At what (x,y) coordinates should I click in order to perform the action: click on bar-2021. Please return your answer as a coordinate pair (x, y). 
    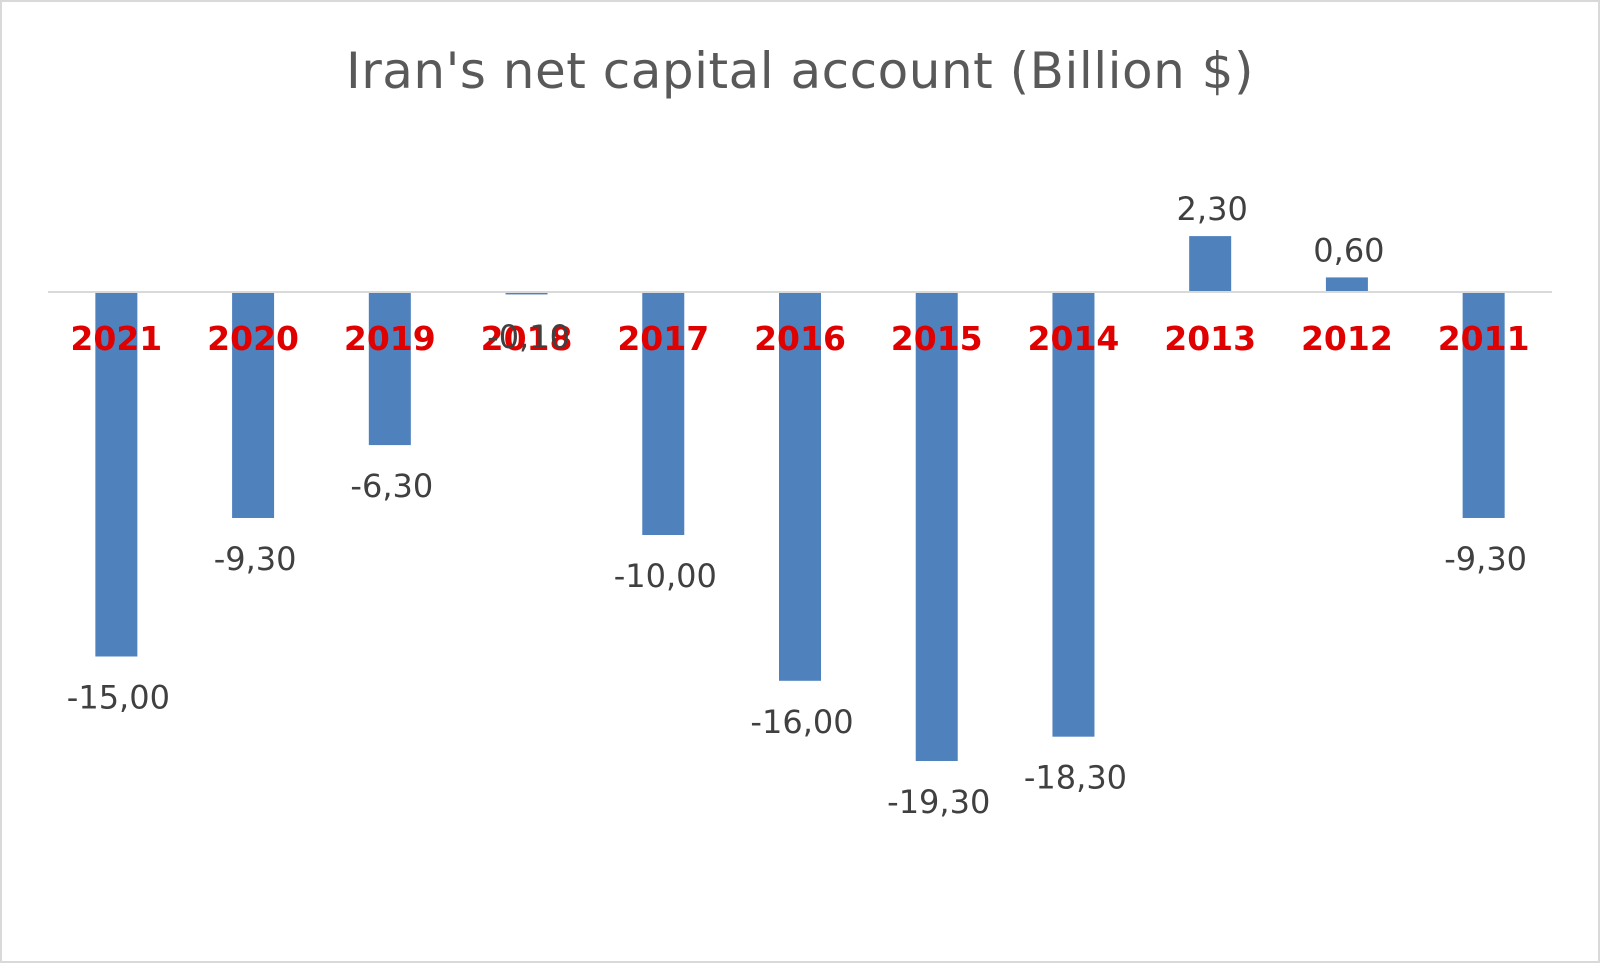
    Looking at the image, I should click on (116, 474).